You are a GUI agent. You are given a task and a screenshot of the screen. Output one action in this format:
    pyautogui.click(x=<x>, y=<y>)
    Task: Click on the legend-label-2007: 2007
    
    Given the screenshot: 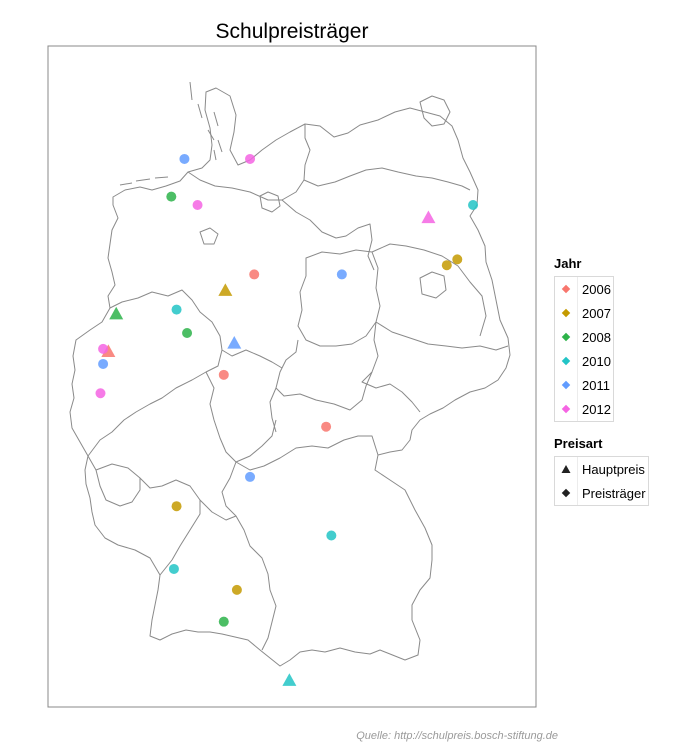 What is the action you would take?
    pyautogui.click(x=596, y=313)
    